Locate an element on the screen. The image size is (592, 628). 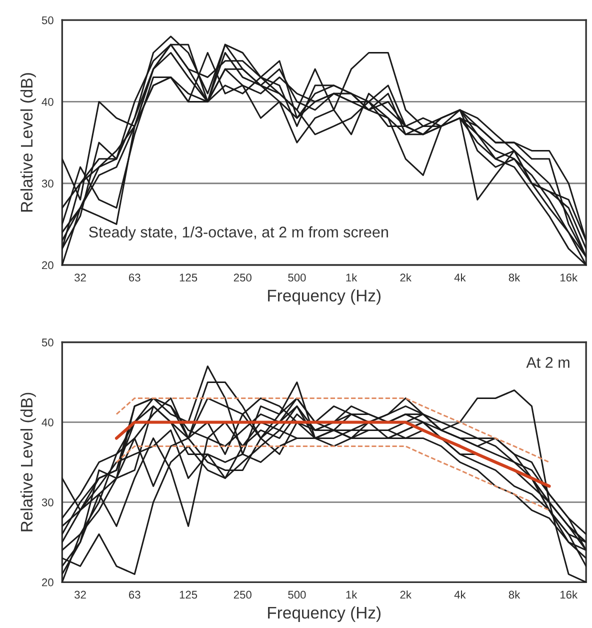
annotation: At 2 m is located at coordinates (548, 362).